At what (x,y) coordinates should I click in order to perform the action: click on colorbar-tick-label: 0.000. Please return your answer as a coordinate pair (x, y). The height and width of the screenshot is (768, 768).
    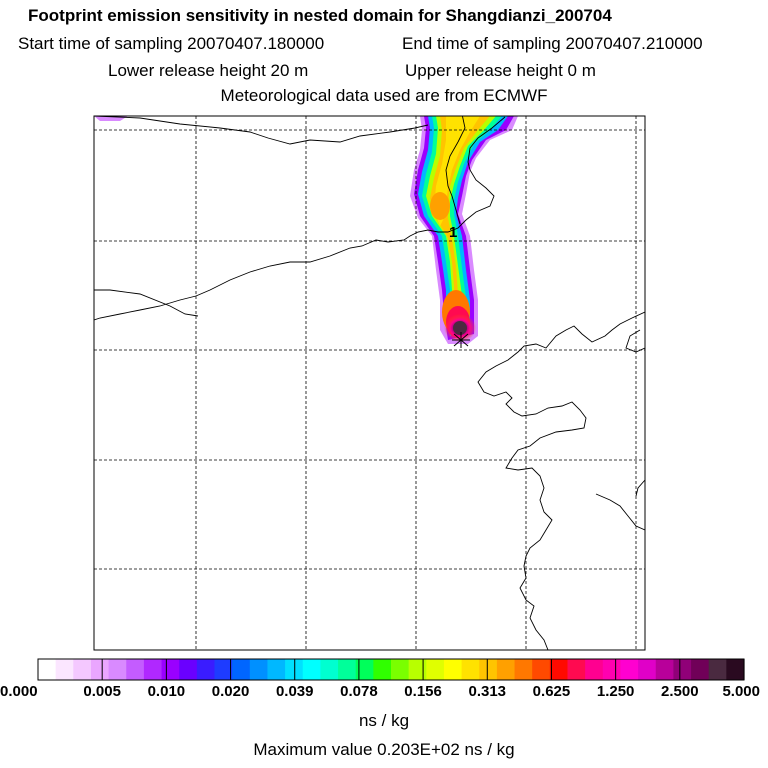
    Looking at the image, I should click on (19, 691).